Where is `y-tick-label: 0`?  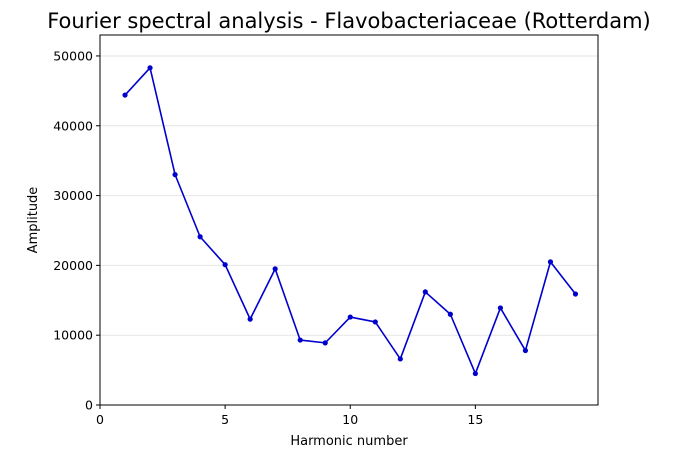
y-tick-label: 0 is located at coordinates (89, 405).